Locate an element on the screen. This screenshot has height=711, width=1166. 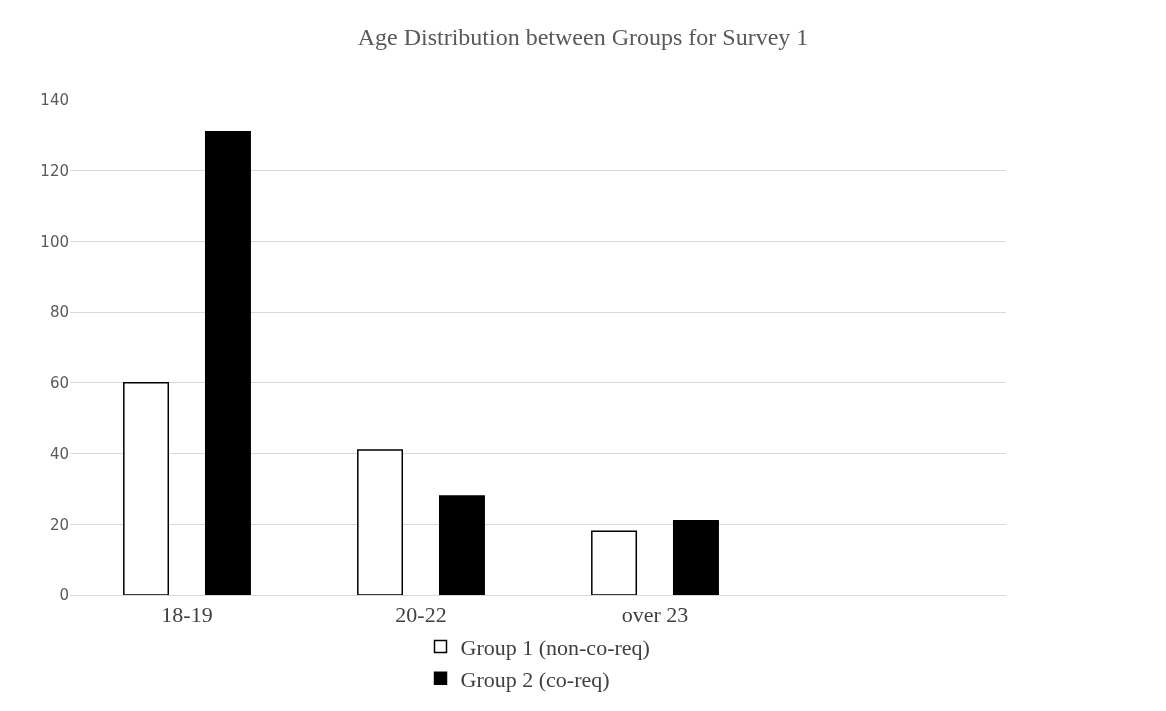
y-tick-label: 60 is located at coordinates (59, 383).